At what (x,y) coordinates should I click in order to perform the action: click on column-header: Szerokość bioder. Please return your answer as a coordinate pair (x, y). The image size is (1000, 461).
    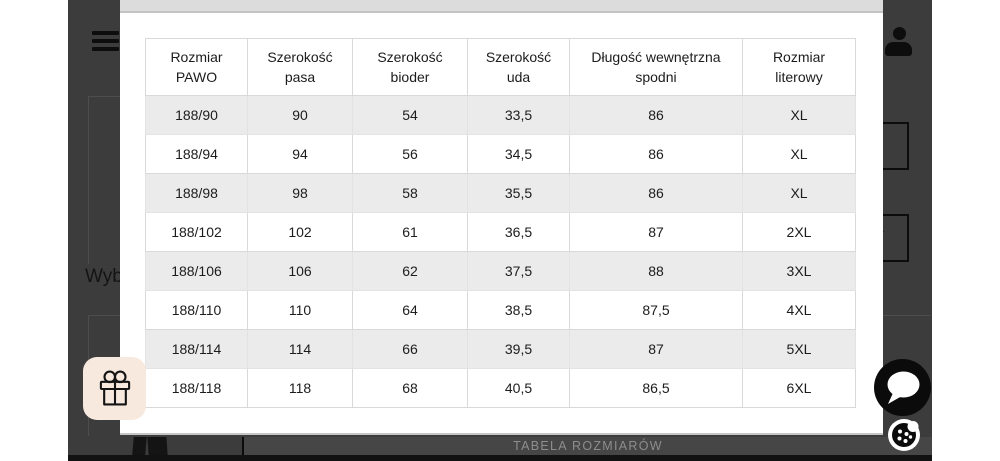
    Looking at the image, I should click on (410, 67).